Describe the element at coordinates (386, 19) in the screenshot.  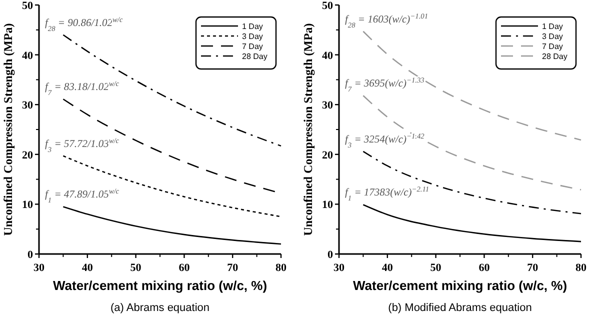
I see `annotation: f$_{28}$ = 1603(w/c)$^{−1.01}$` at that location.